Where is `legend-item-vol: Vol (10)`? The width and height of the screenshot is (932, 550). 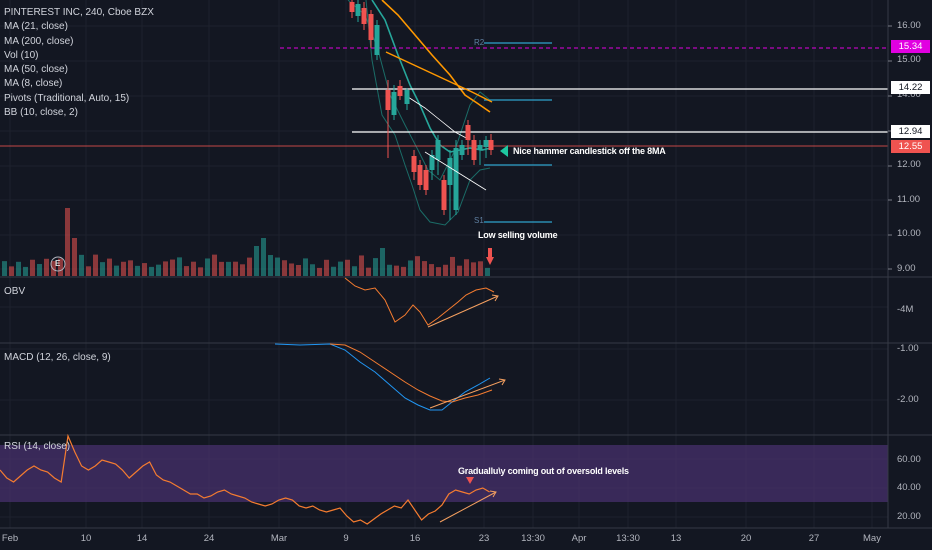 legend-item-vol: Vol (10) is located at coordinates (21, 55).